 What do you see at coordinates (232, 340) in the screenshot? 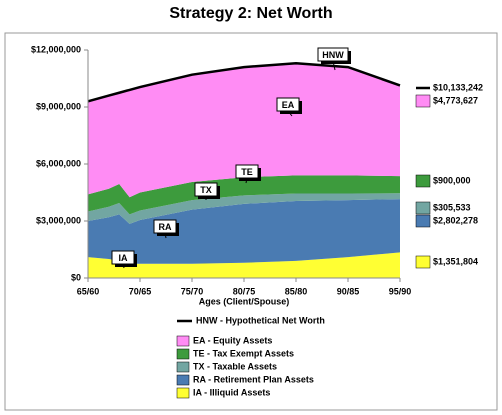
I see `legend-label: EA - Equity Assets` at bounding box center [232, 340].